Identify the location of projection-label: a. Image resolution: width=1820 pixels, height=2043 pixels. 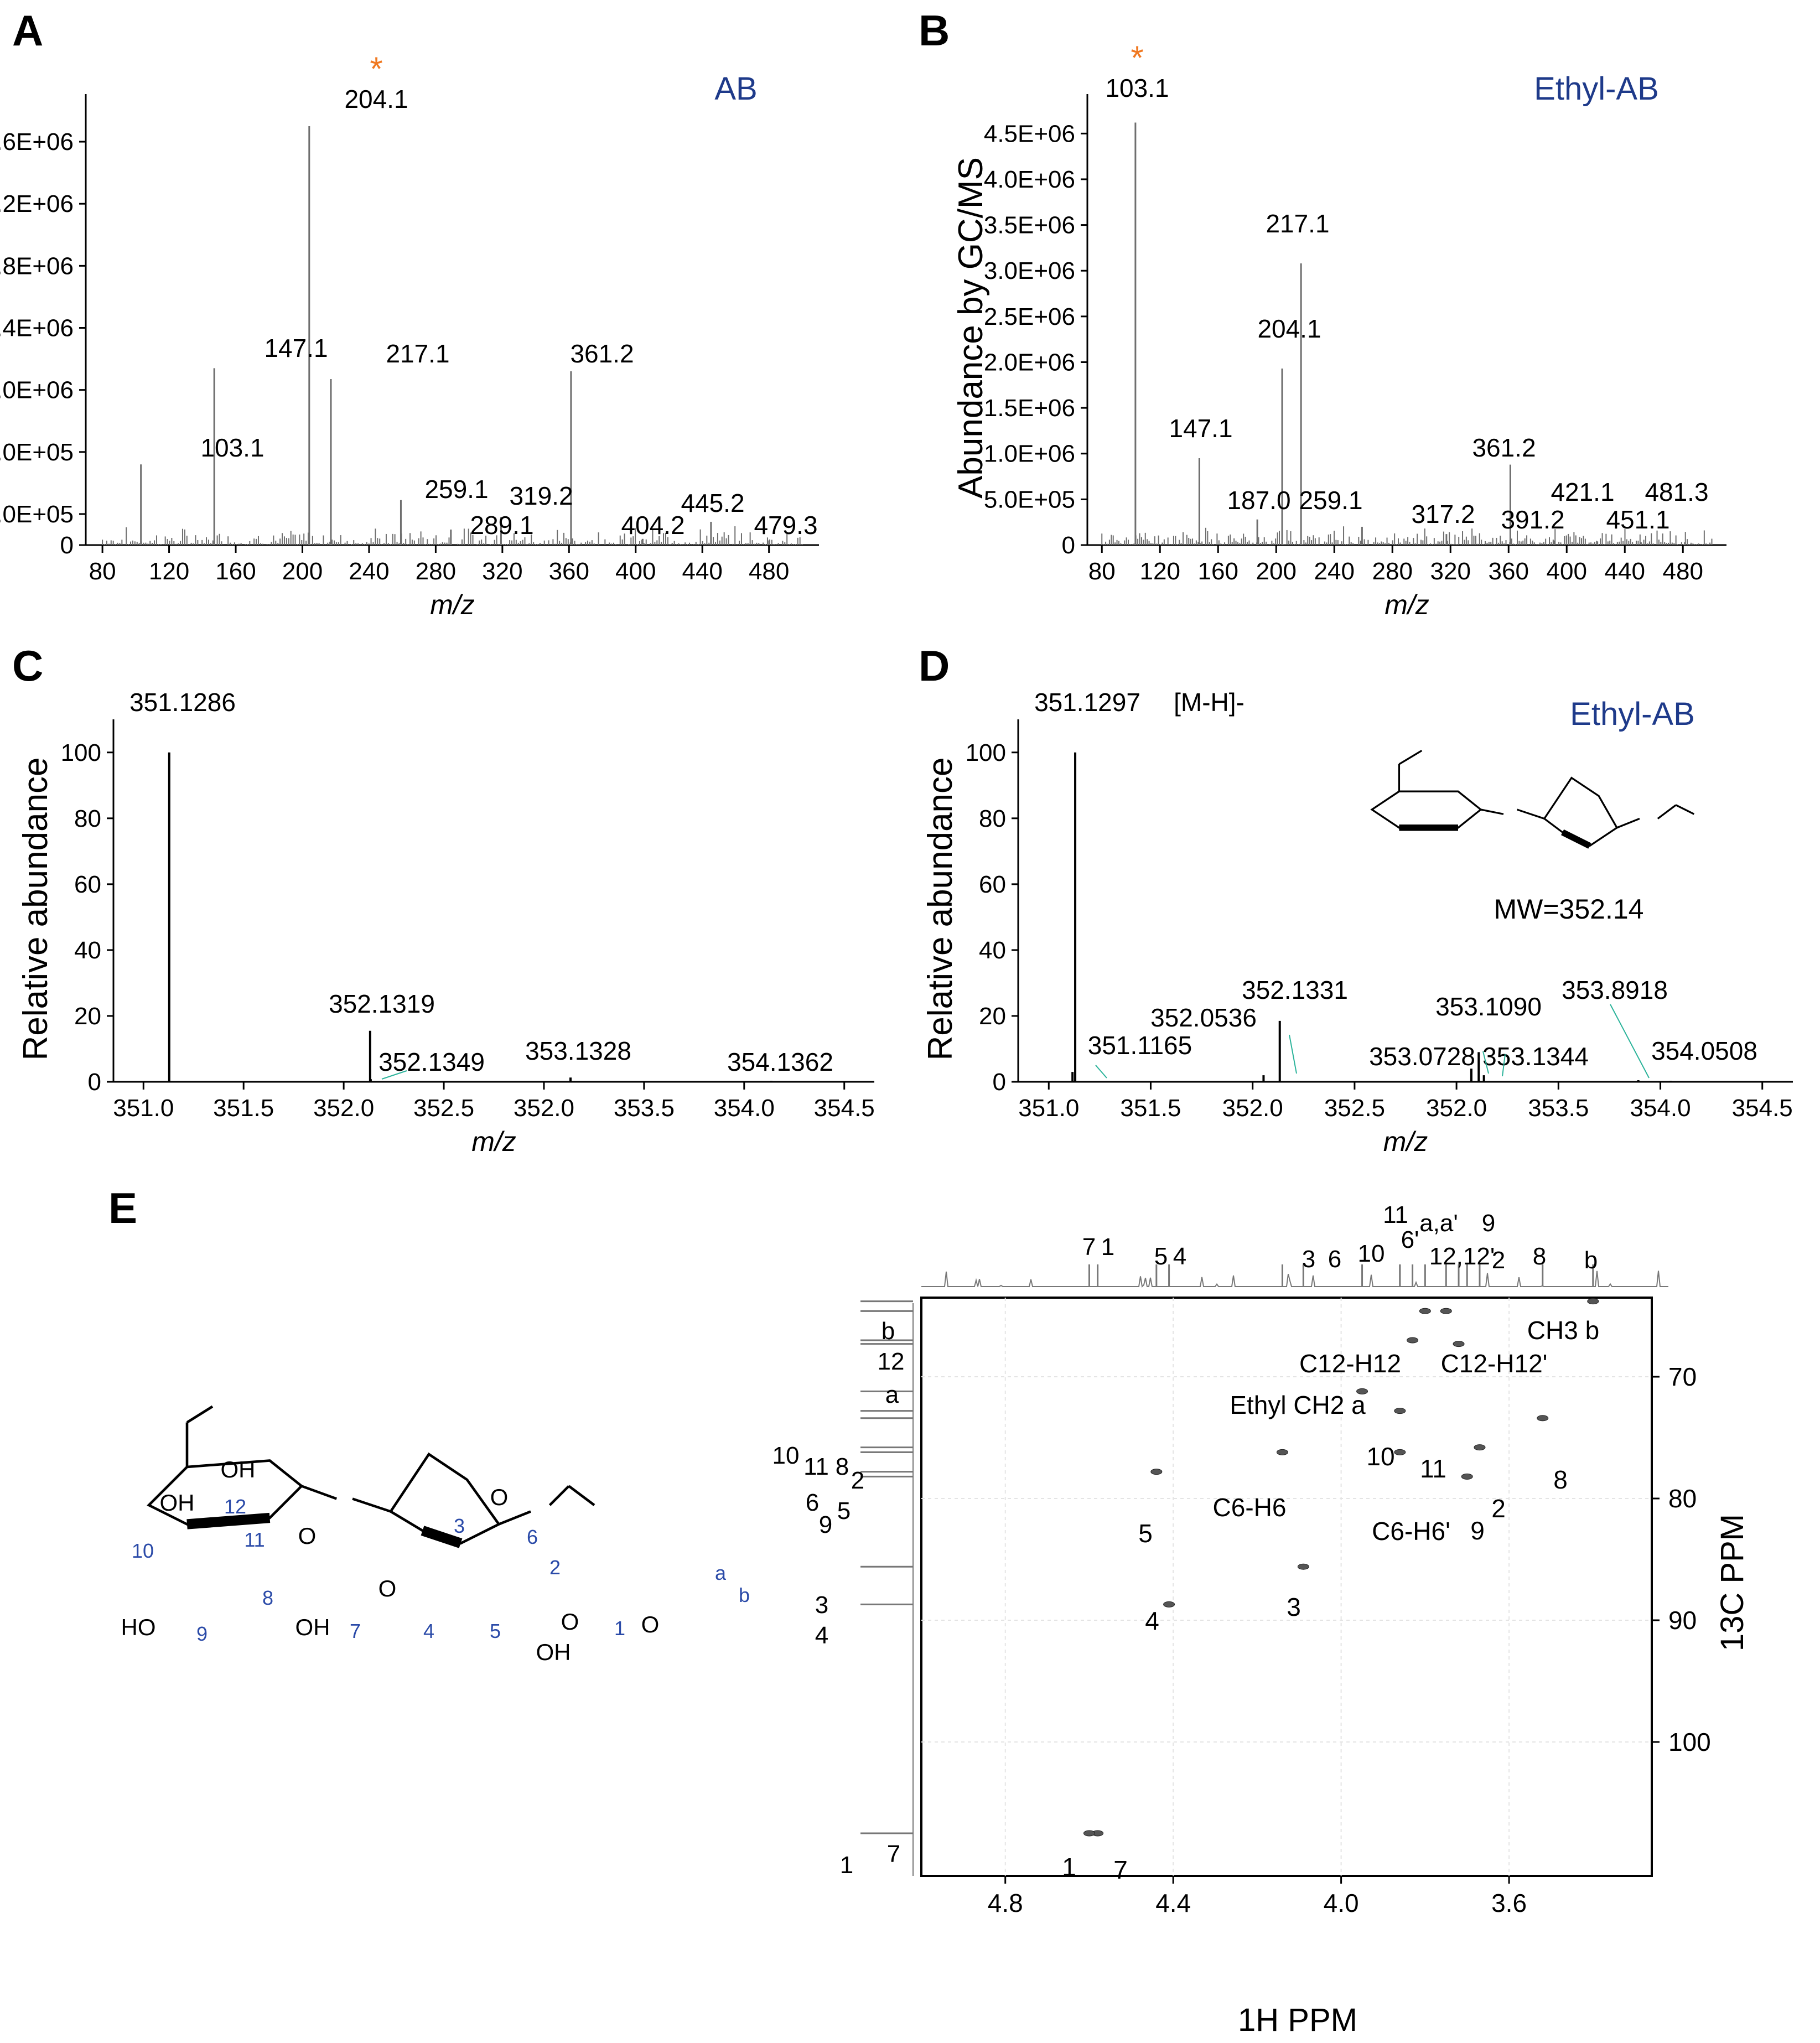
(892, 1394).